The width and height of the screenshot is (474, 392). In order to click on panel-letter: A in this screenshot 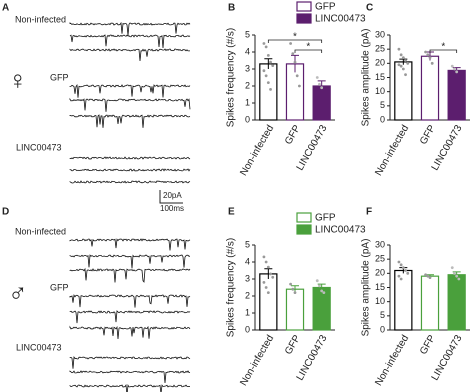, I will do `click(5, 8)`.